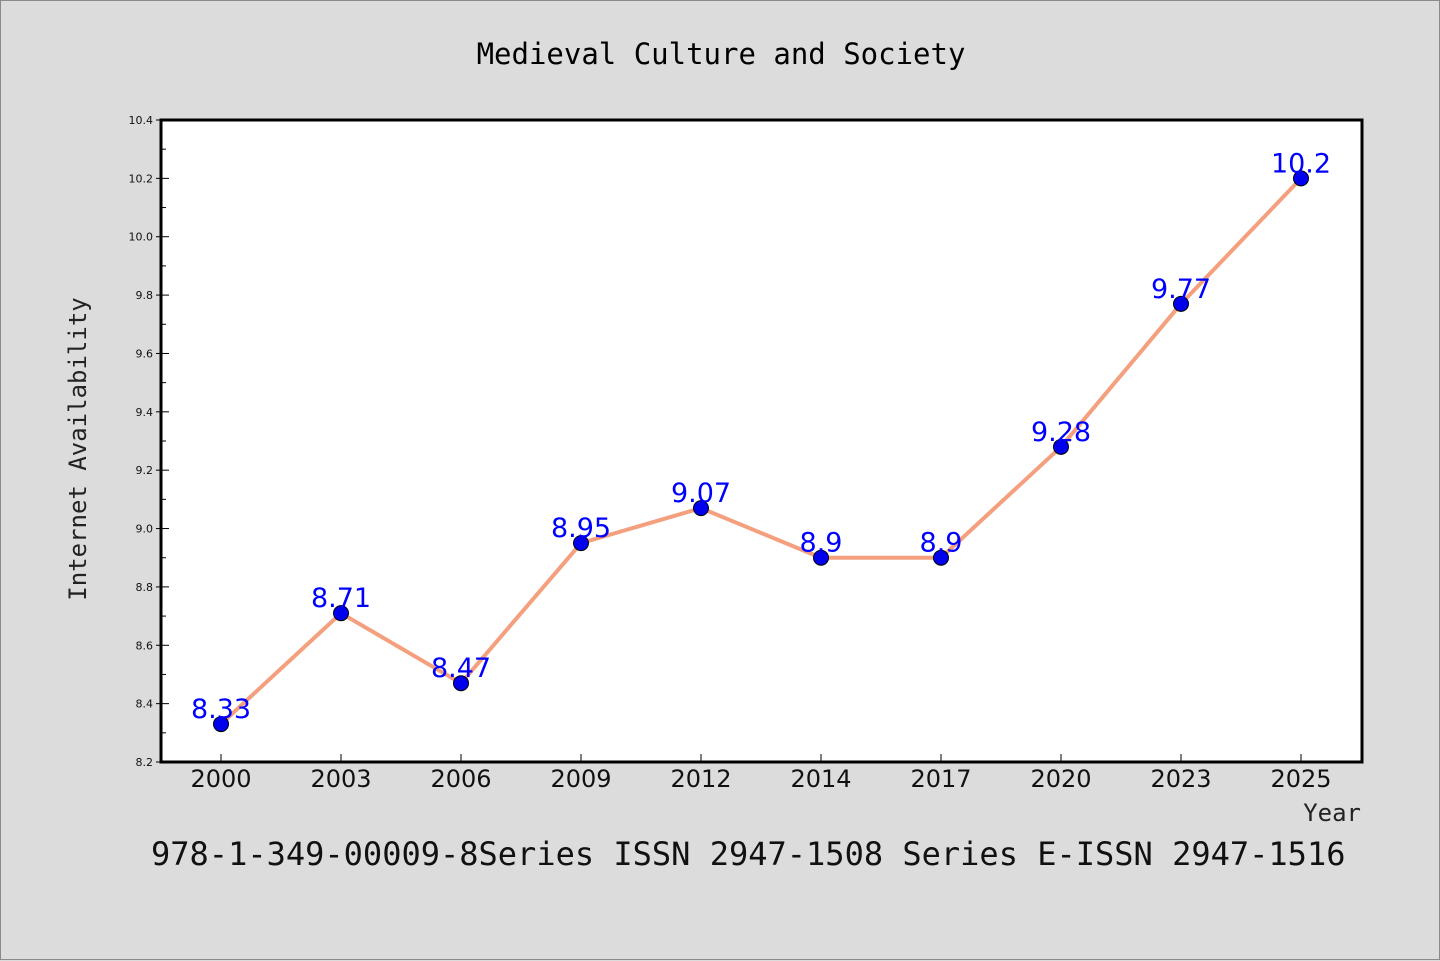 The width and height of the screenshot is (1440, 961). I want to click on y-axis-ticks: 8.2 8.4 8.6 8.8 9.0 9.2 9.4 9.6 9.8 10.0 10.2 10.4, so click(149, 441).